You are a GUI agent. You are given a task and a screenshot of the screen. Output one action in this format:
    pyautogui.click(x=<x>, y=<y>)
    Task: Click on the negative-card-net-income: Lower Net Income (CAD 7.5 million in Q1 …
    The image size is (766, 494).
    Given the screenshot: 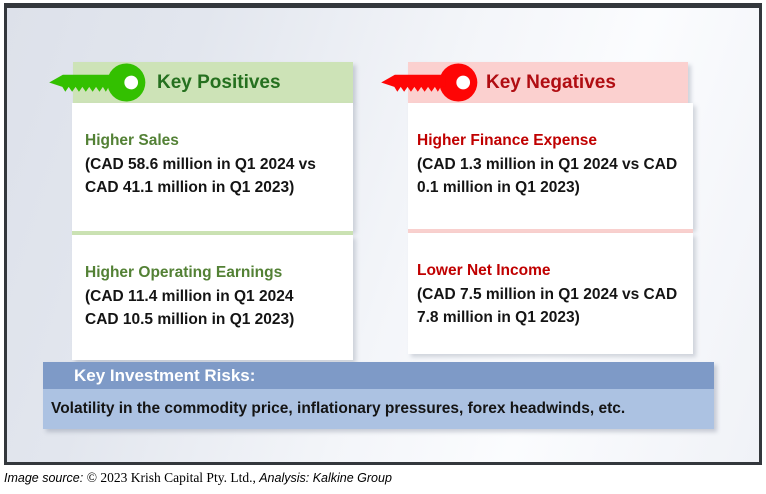 What is the action you would take?
    pyautogui.click(x=550, y=293)
    